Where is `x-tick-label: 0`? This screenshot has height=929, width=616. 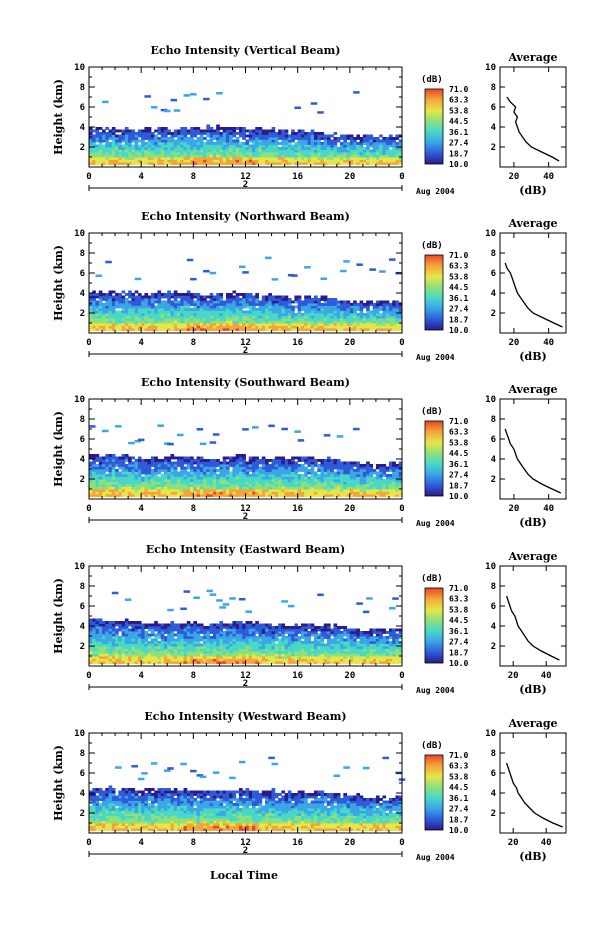 x-tick-label: 0 is located at coordinates (88, 177).